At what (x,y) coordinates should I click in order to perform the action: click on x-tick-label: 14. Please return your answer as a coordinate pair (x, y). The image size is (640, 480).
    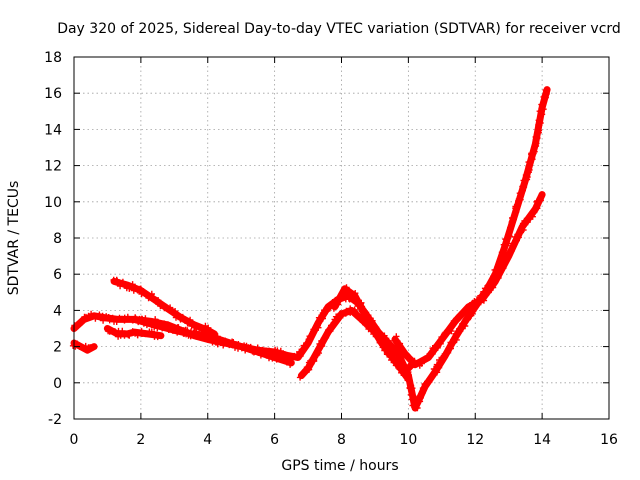
    Looking at the image, I should click on (542, 440).